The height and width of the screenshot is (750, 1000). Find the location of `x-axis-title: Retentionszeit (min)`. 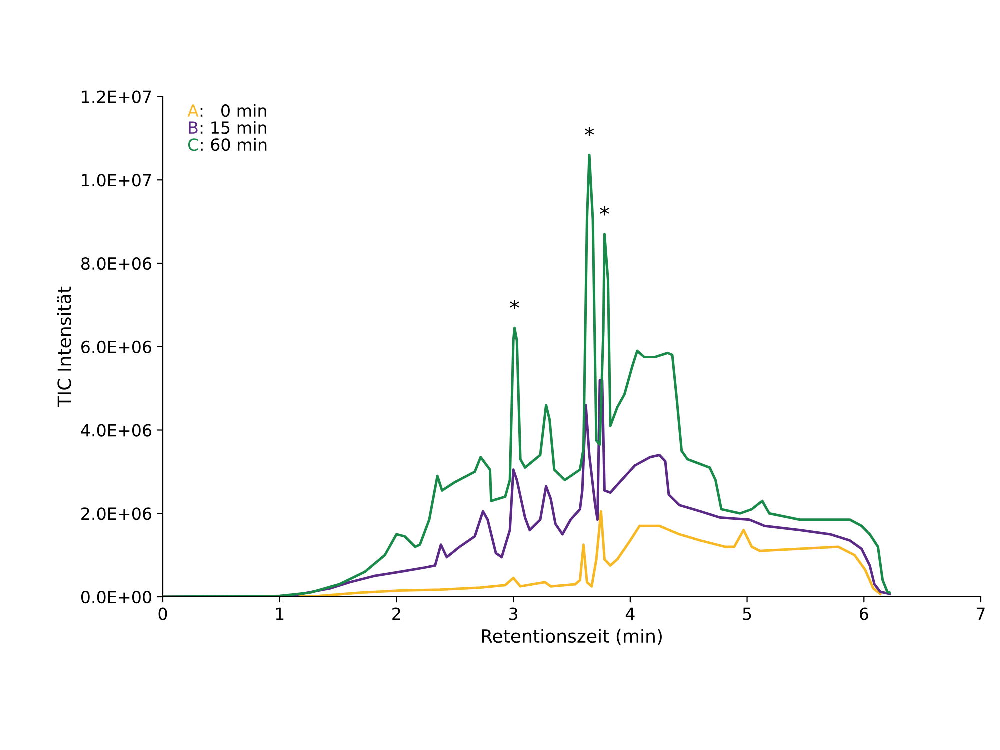

x-axis-title: Retentionszeit (min) is located at coordinates (572, 637).